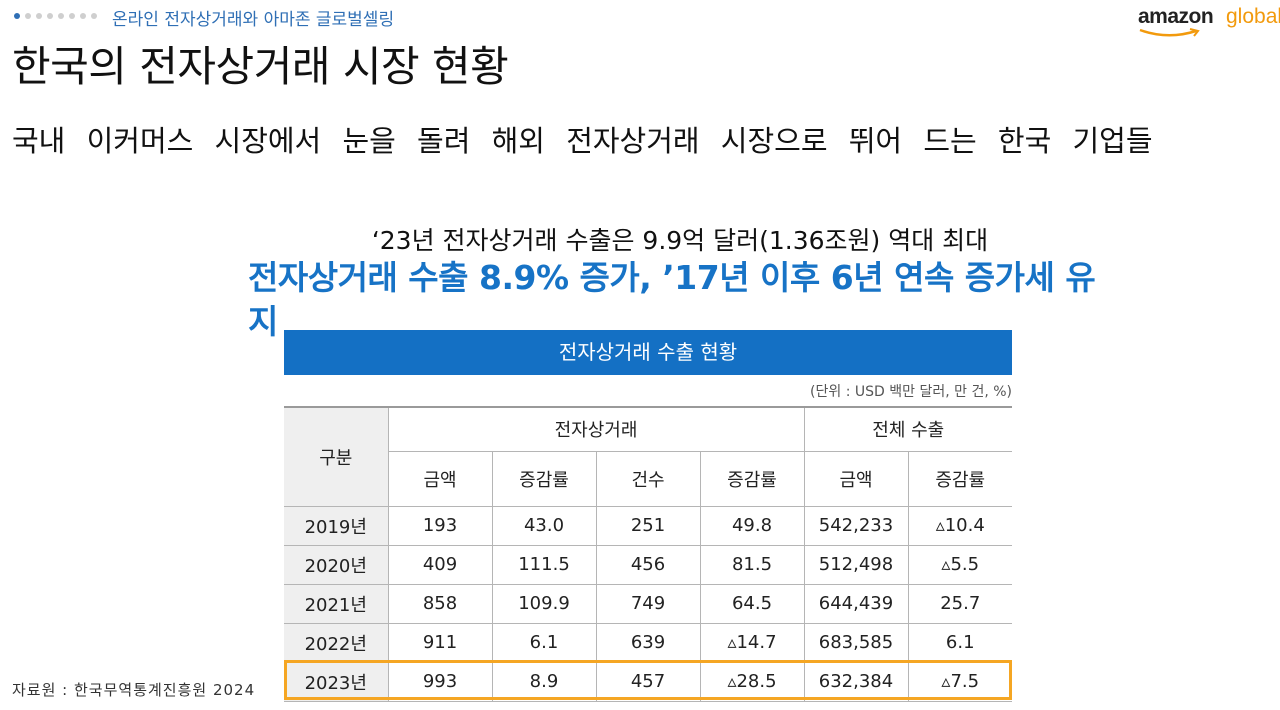 Image resolution: width=1280 pixels, height=710 pixels. What do you see at coordinates (751, 682) in the screenshot?
I see `table-cell: ▵28.5` at bounding box center [751, 682].